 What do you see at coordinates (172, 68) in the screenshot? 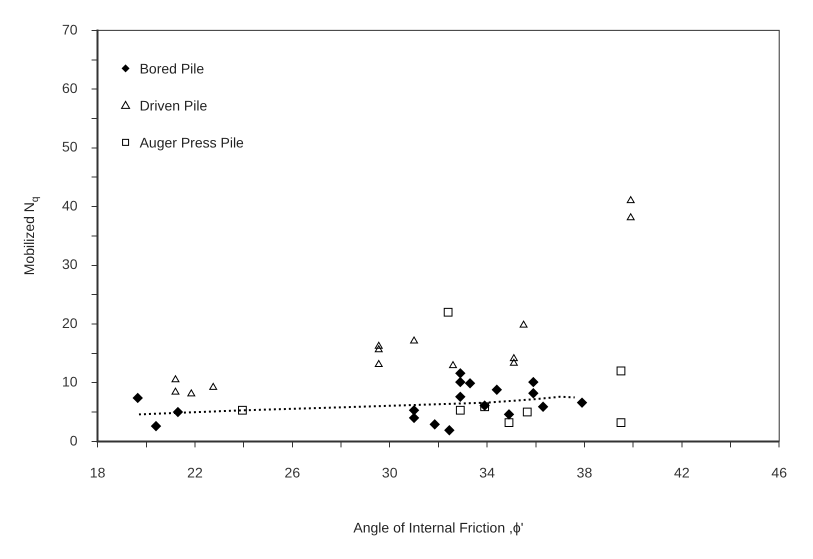
I see `legend-label: Bored Pile` at bounding box center [172, 68].